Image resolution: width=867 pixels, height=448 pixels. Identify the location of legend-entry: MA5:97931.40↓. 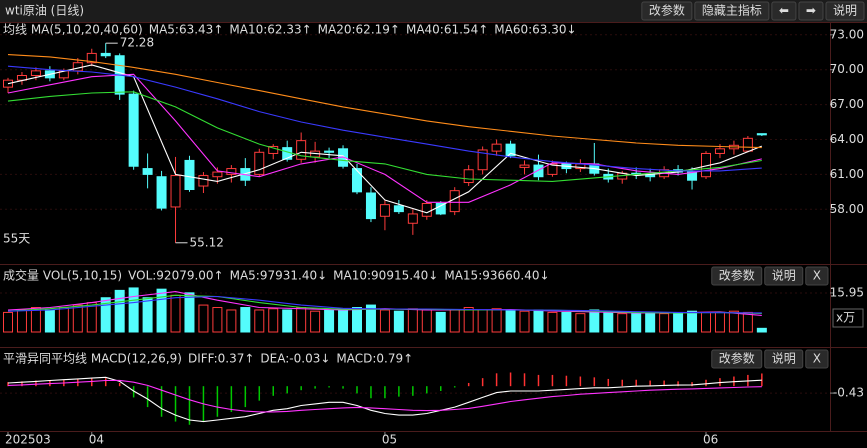
(279, 276).